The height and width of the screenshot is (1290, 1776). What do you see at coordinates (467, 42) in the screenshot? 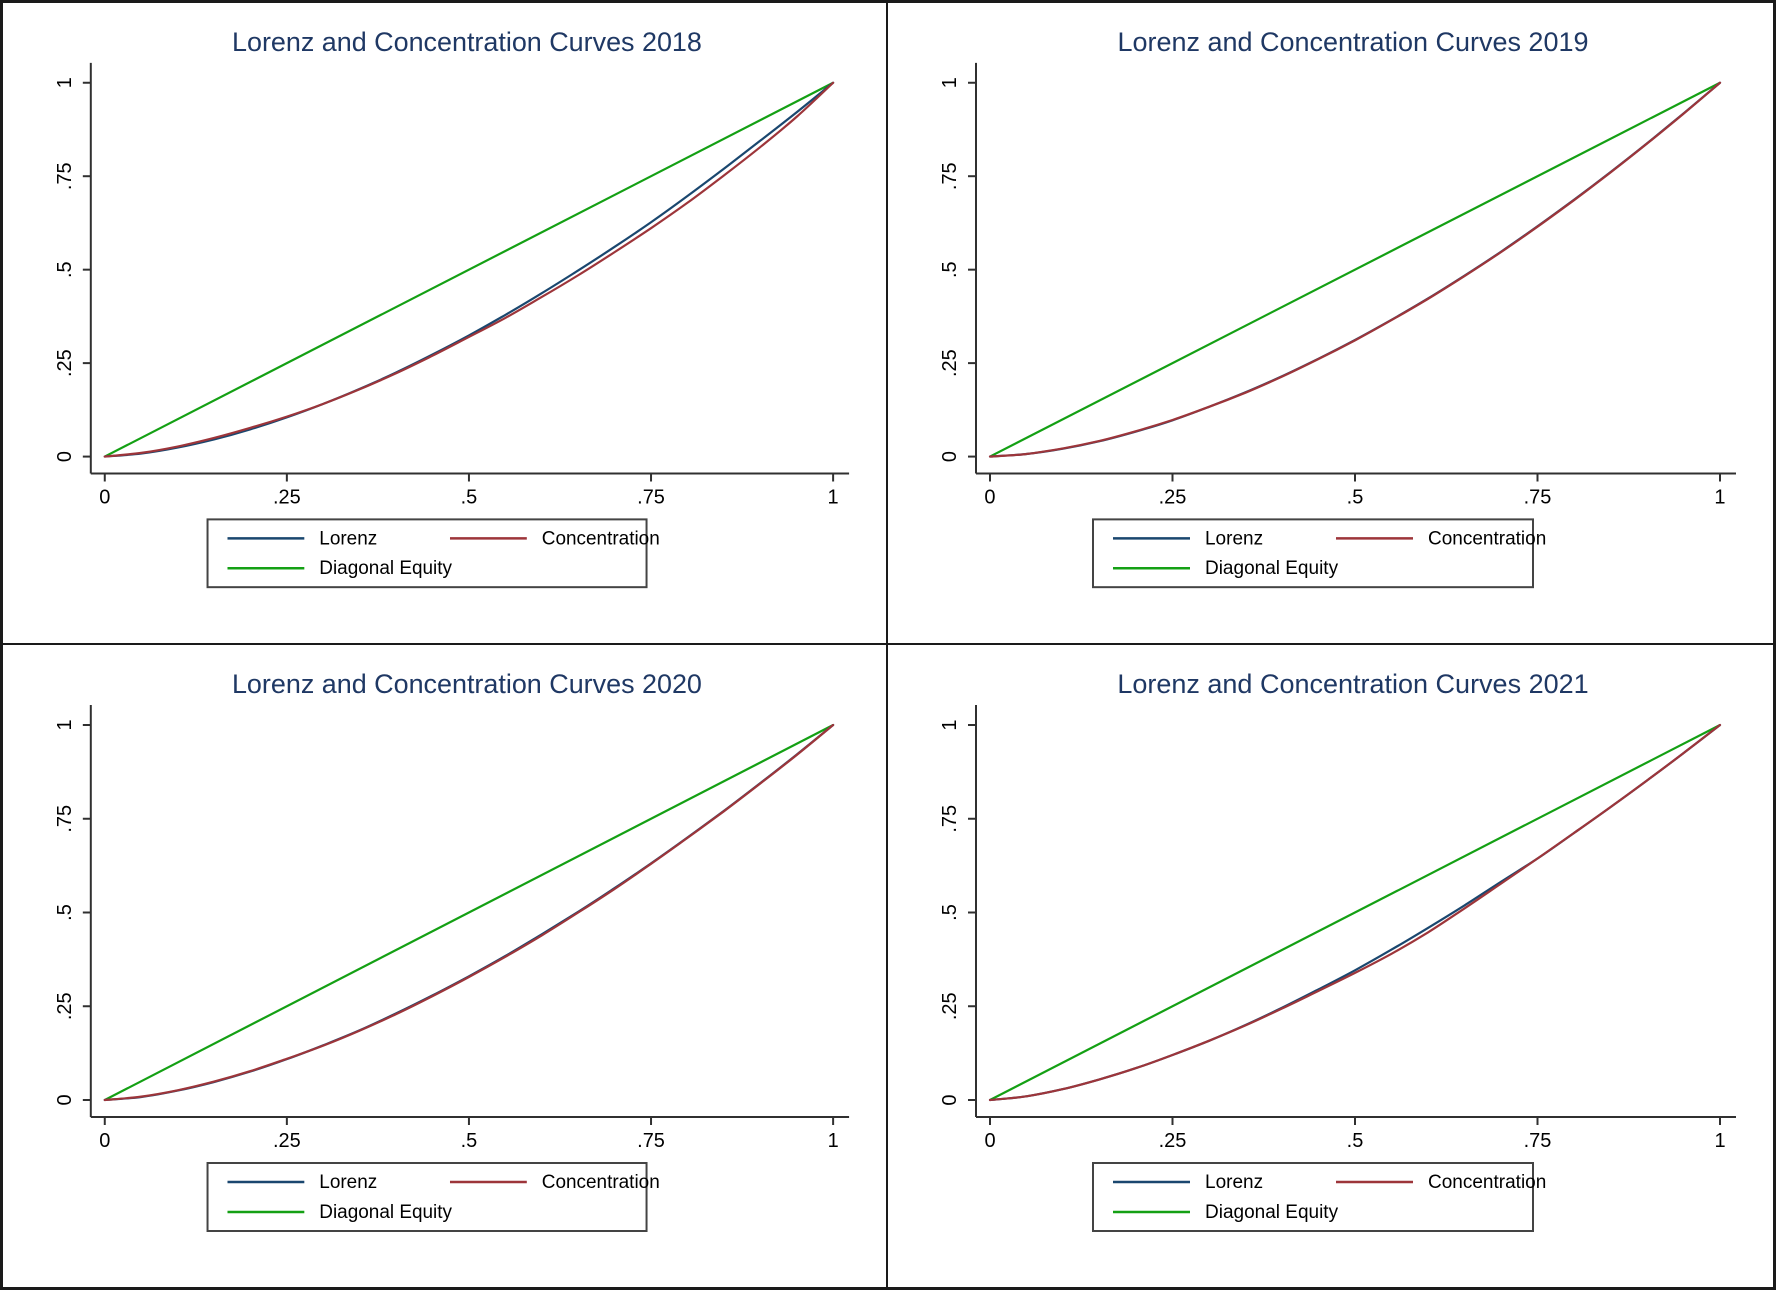
I see `chart-title-2018: Lorenz and Concentration Curves 2018` at bounding box center [467, 42].